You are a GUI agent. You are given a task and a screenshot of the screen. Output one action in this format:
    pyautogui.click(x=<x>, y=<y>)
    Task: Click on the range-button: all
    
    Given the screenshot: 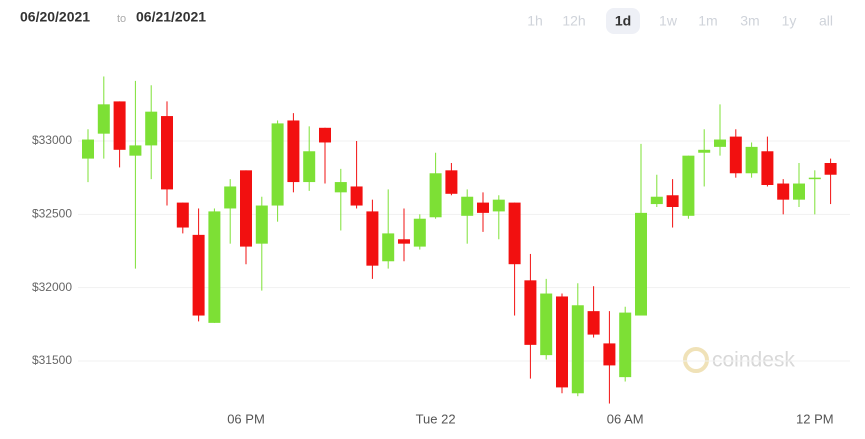 What is the action you would take?
    pyautogui.click(x=826, y=21)
    